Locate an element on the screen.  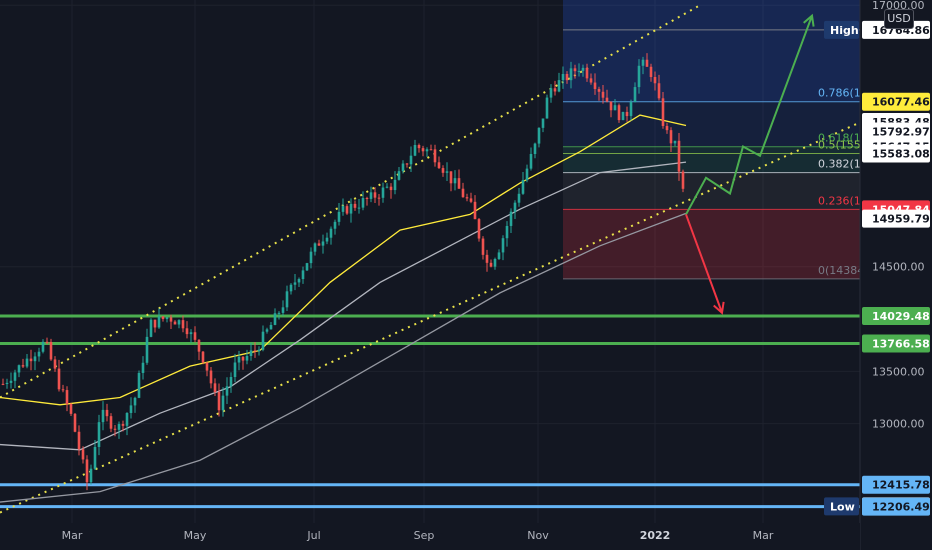
price-tag-label: 15583.08 is located at coordinates (901, 153).